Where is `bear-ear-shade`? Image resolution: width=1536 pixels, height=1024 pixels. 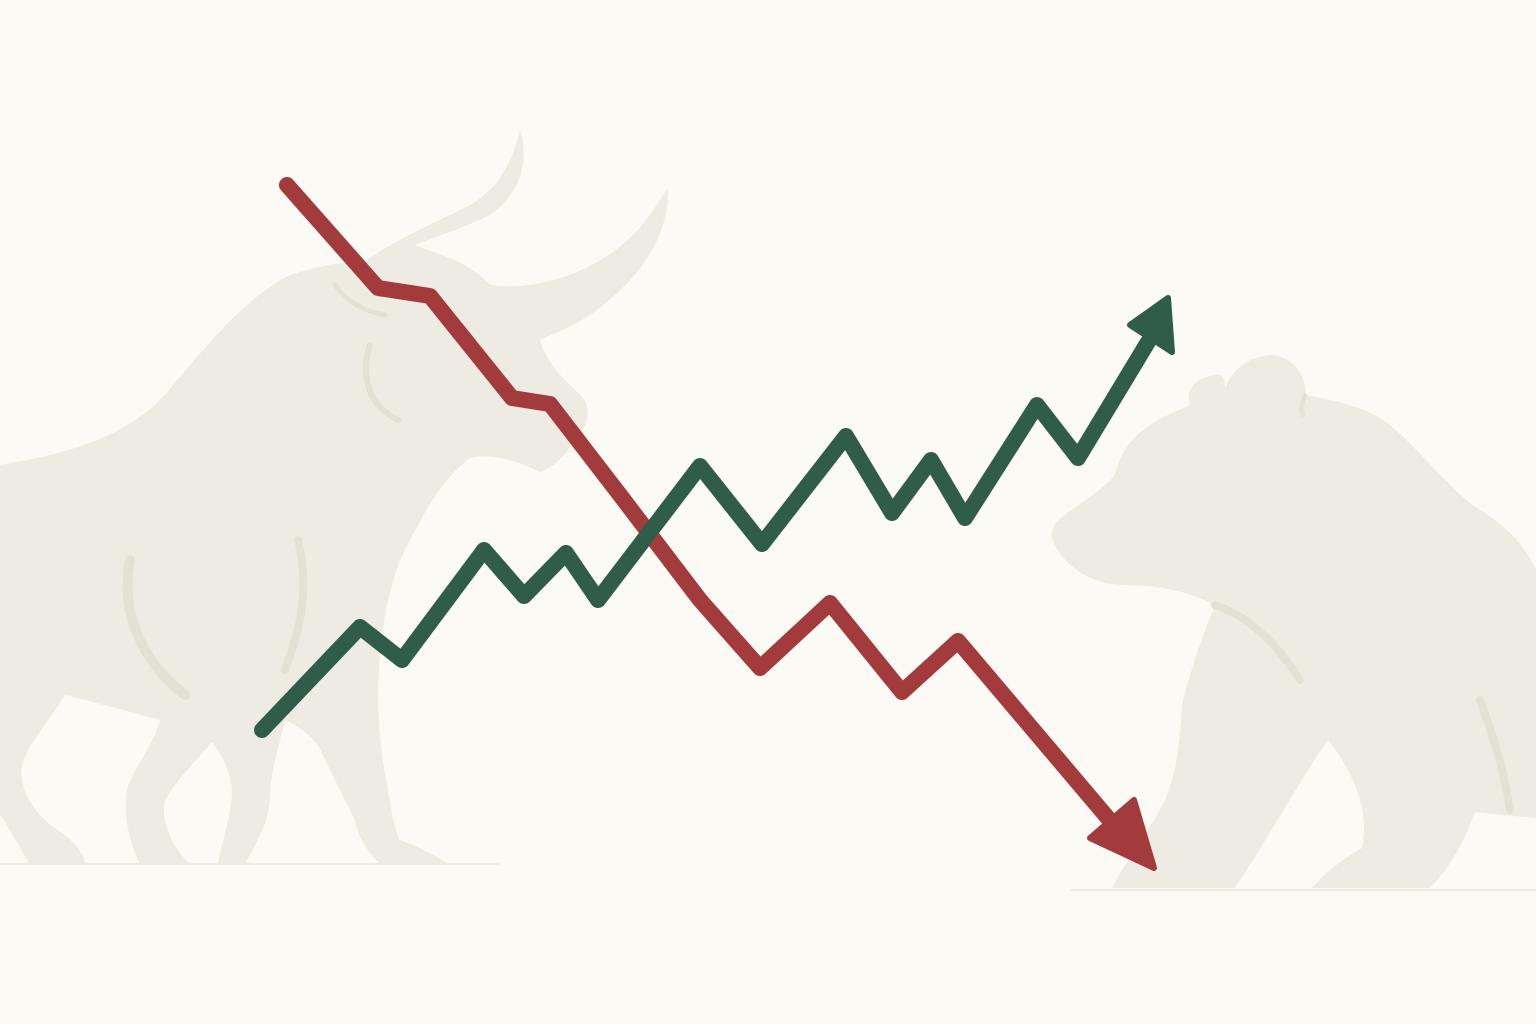
bear-ear-shade is located at coordinates (1303, 405).